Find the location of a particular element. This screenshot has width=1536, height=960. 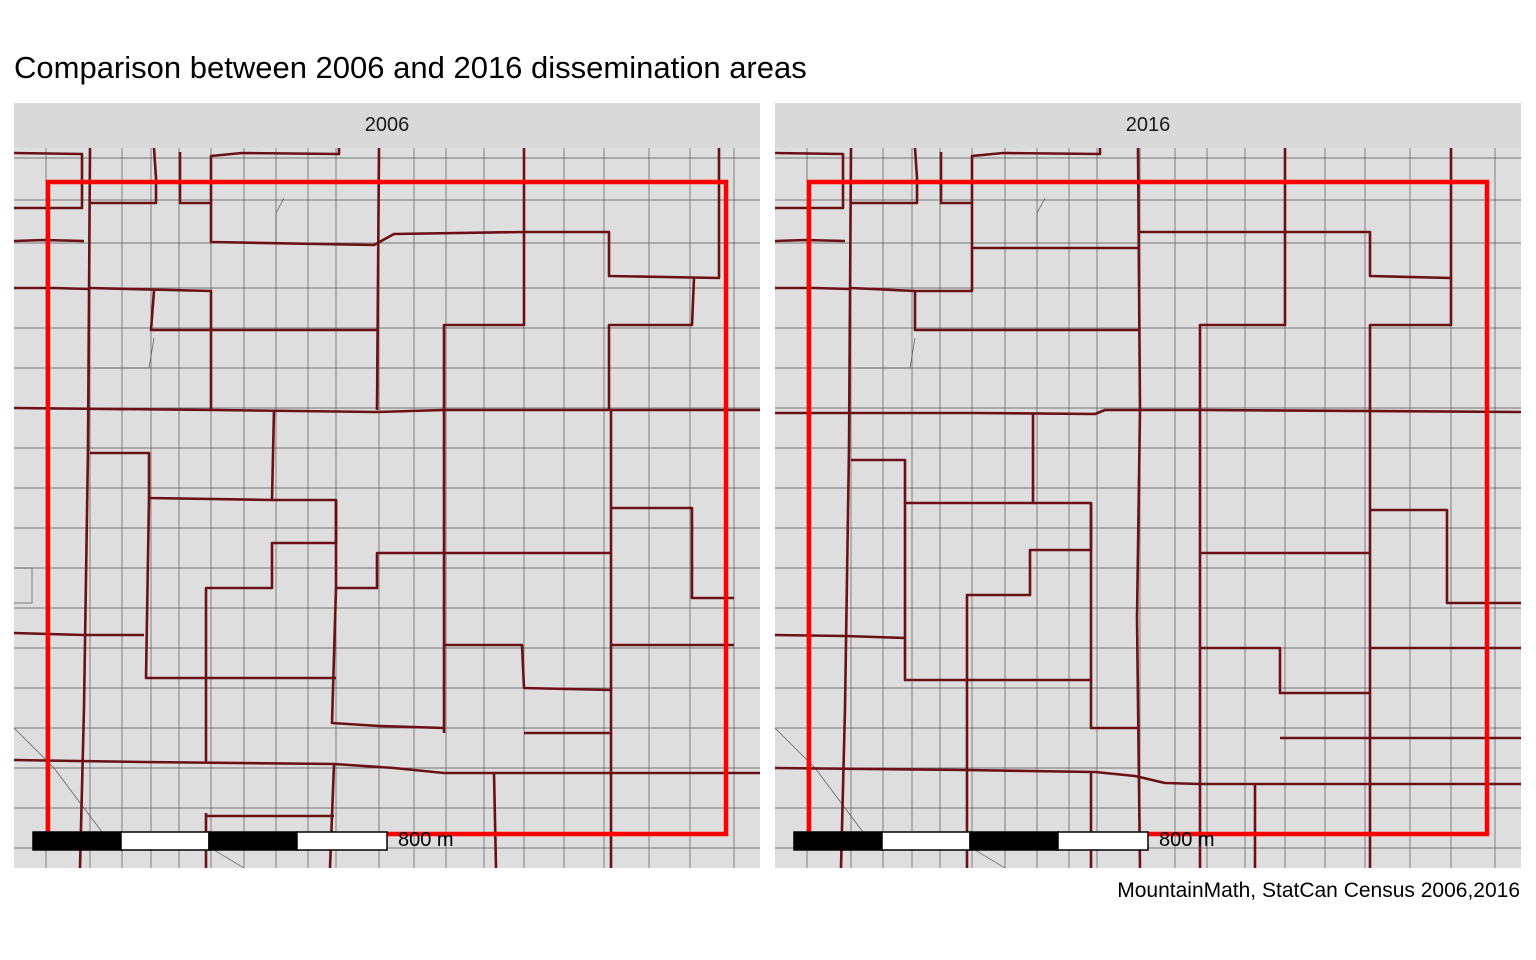

panel-strip-2016: 2016 is located at coordinates (1148, 125).